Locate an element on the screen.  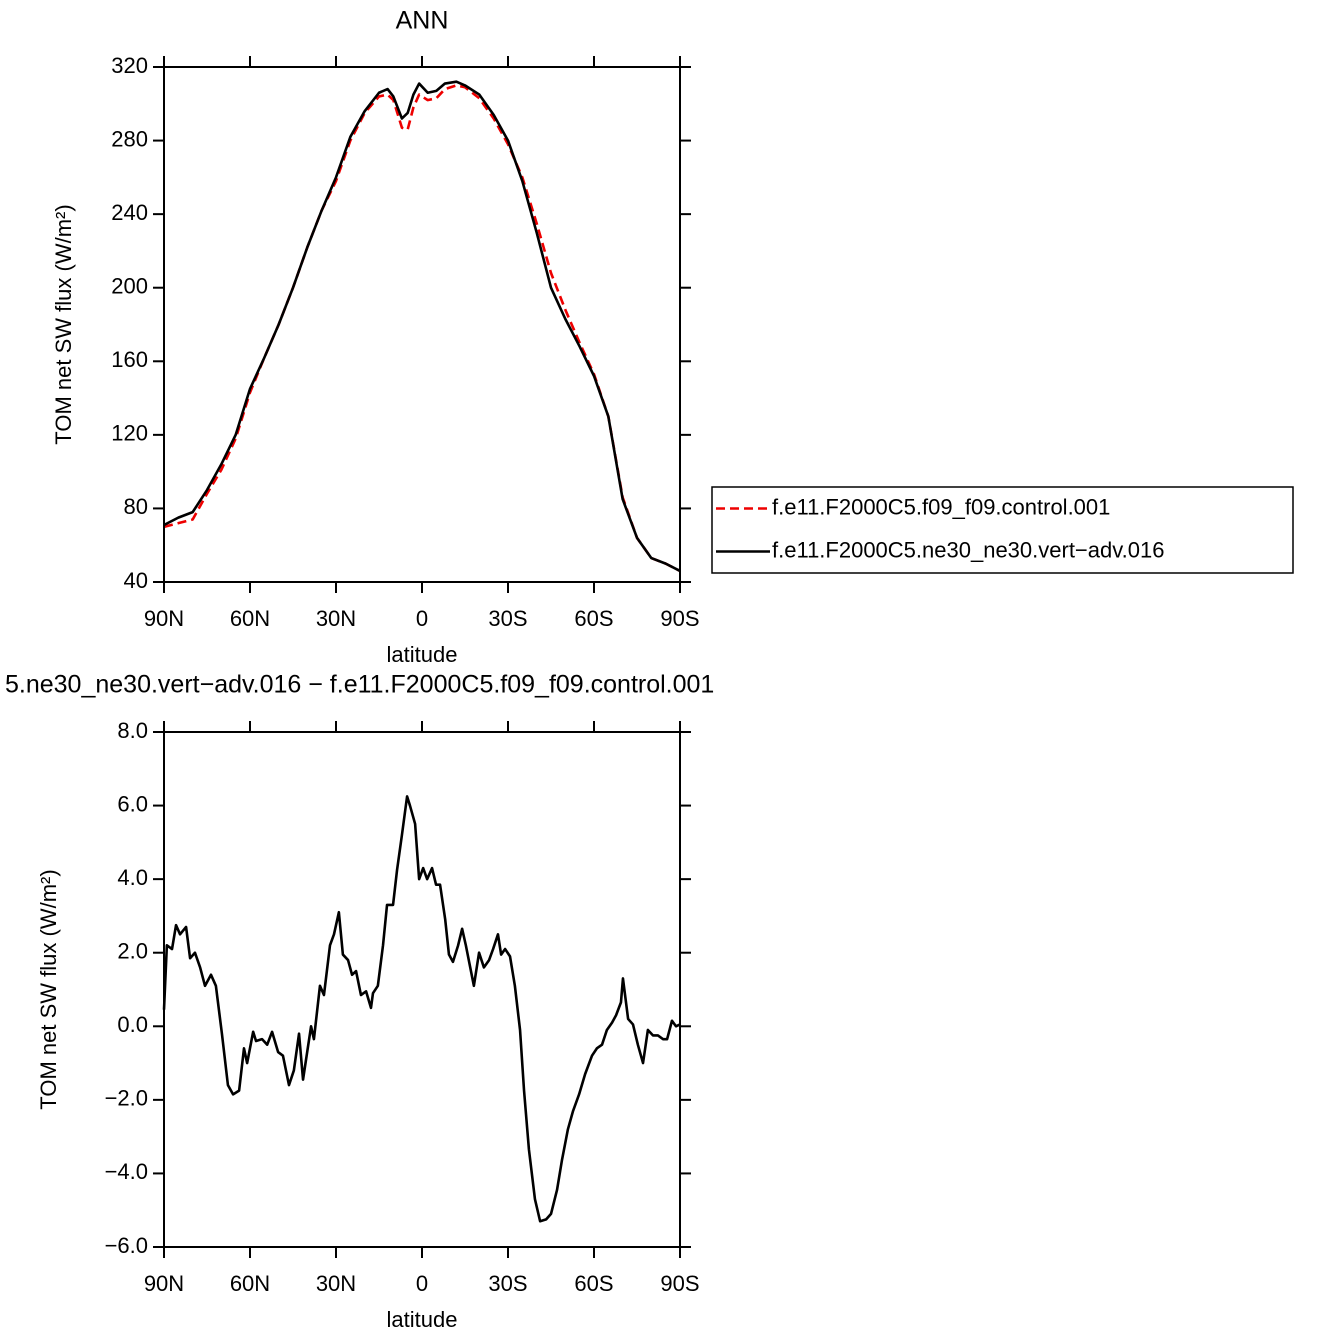
y-tick-label: 160 is located at coordinates (129, 359).